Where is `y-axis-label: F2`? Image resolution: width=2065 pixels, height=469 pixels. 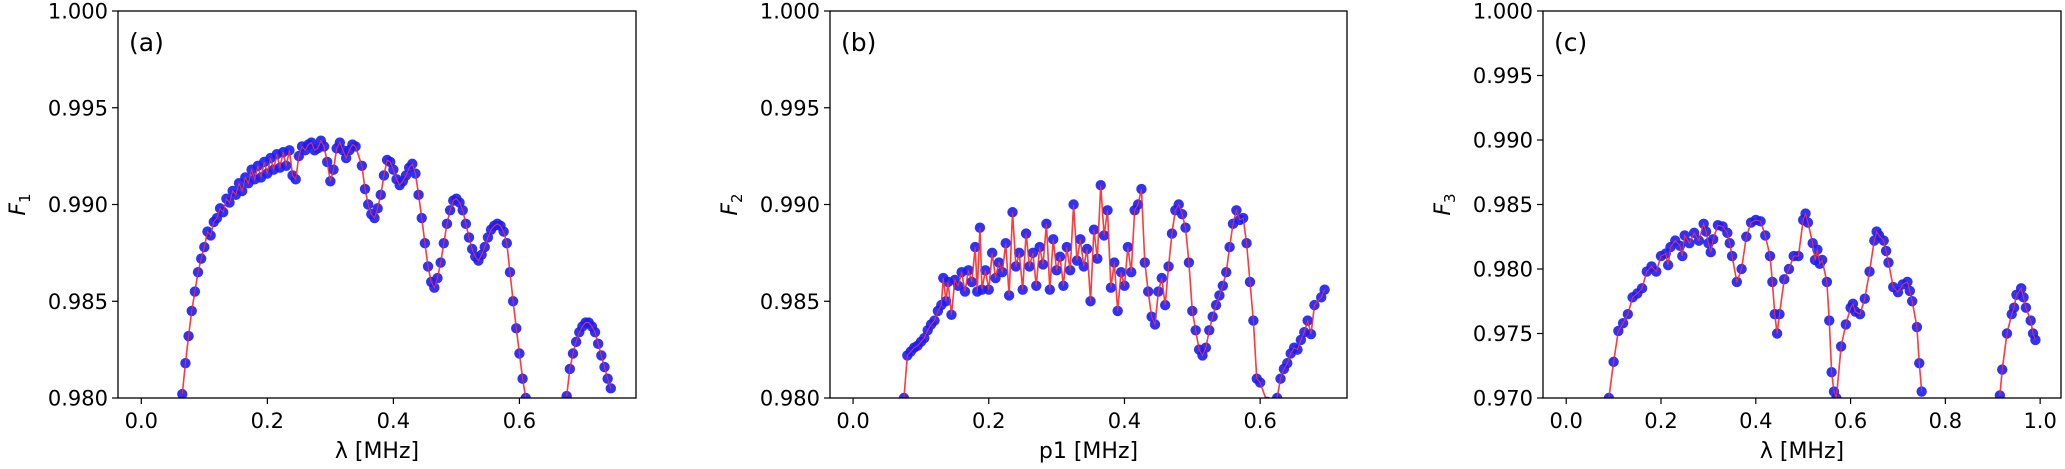 y-axis-label: F2 is located at coordinates (732, 204).